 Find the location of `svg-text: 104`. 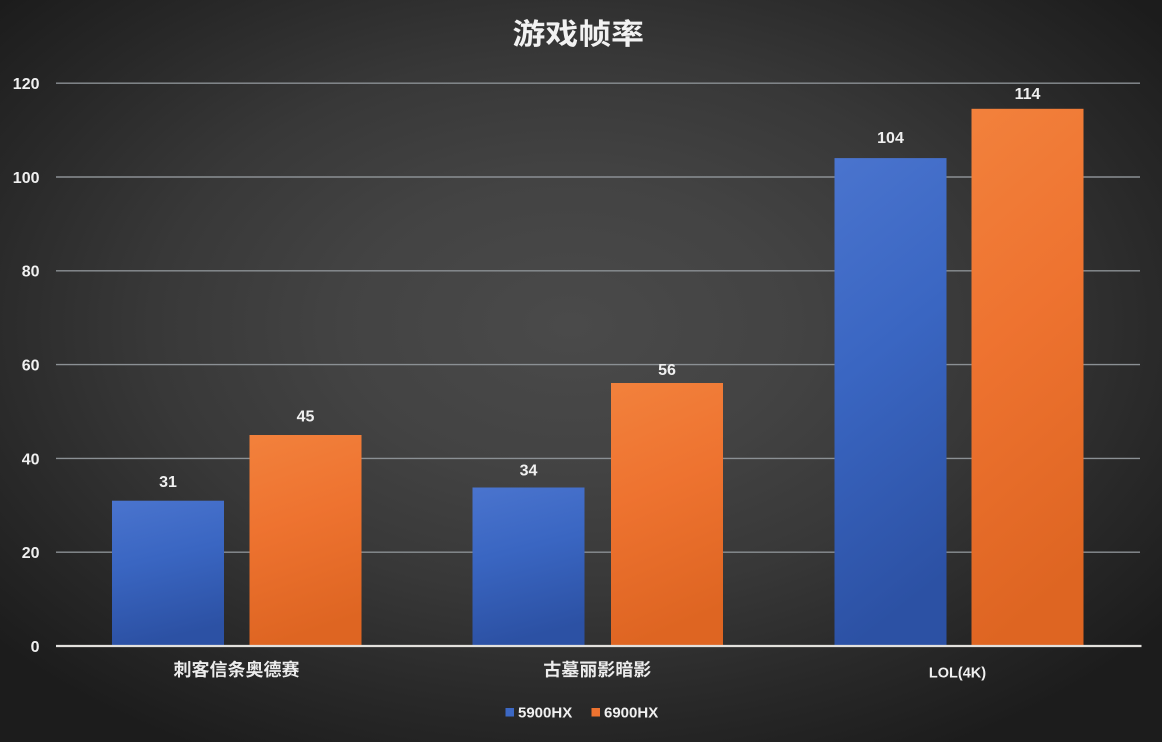

svg-text: 104 is located at coordinates (890, 138).